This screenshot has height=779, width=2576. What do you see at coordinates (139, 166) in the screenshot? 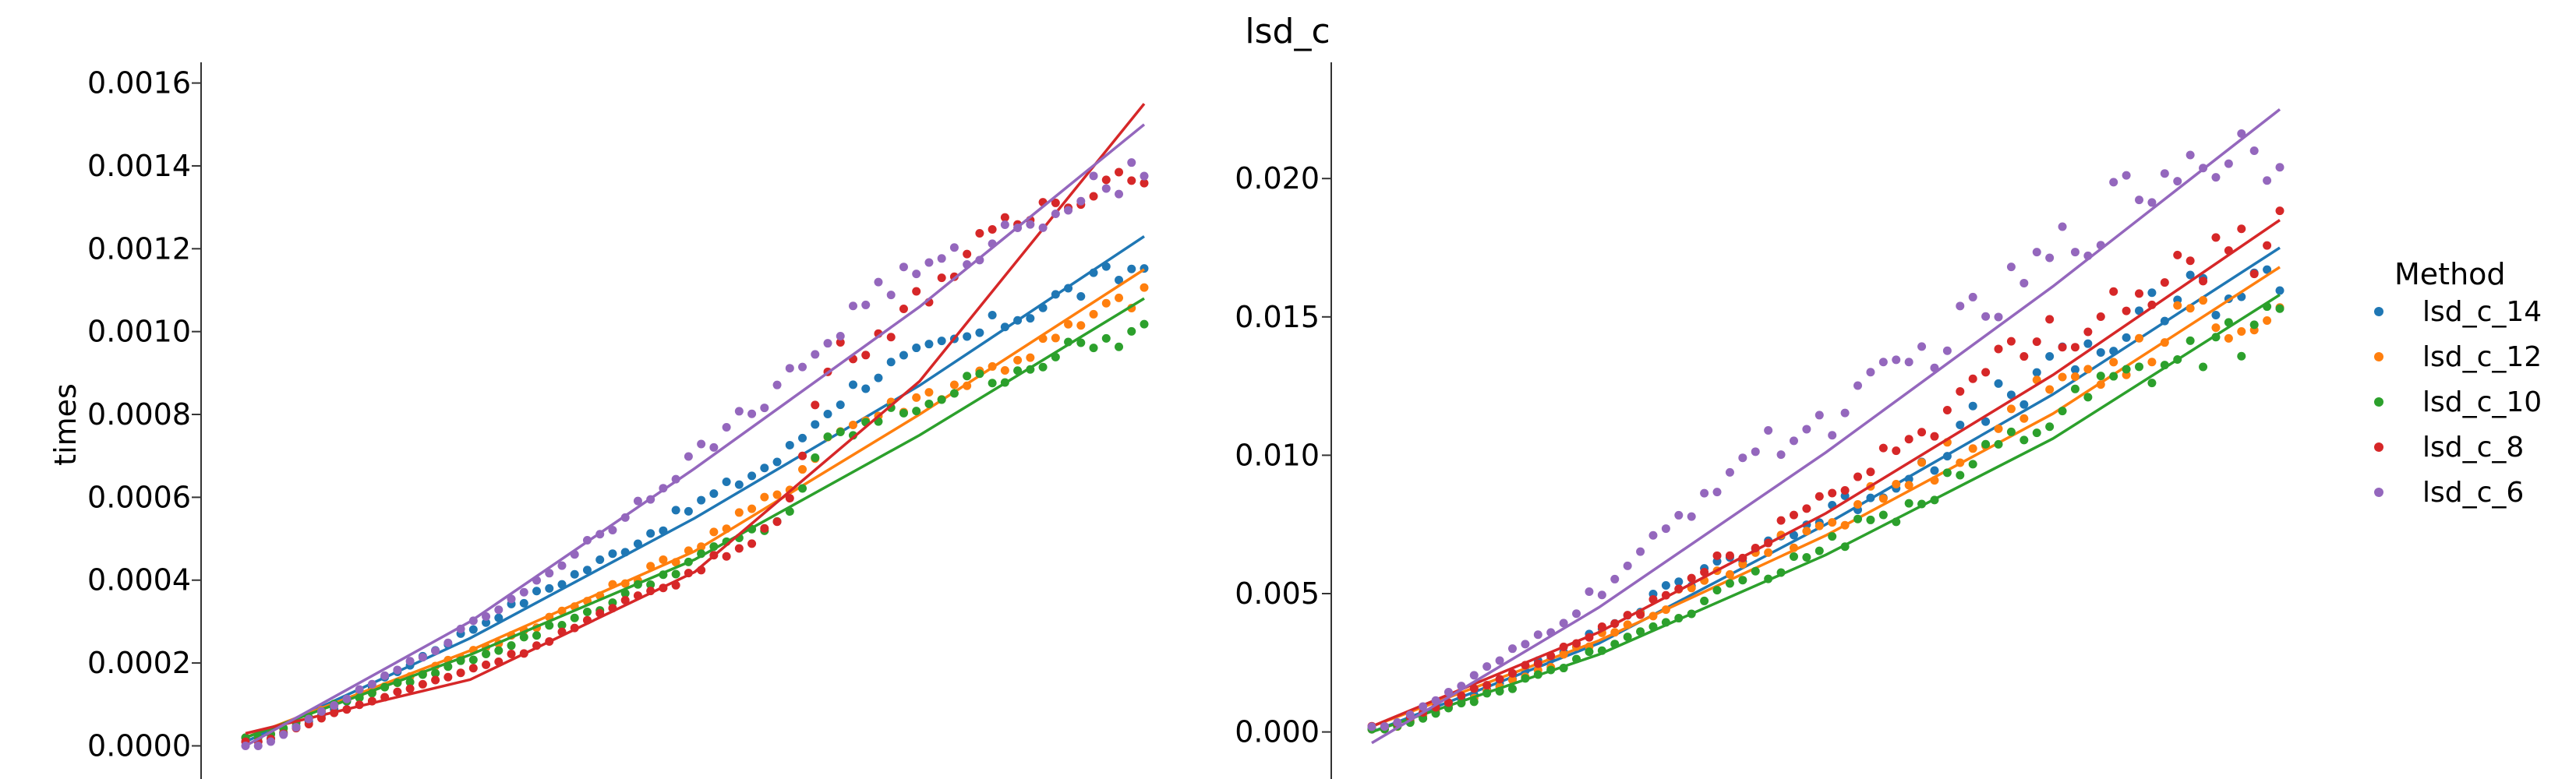
I see `y-tick-label: 0.0014` at bounding box center [139, 166].